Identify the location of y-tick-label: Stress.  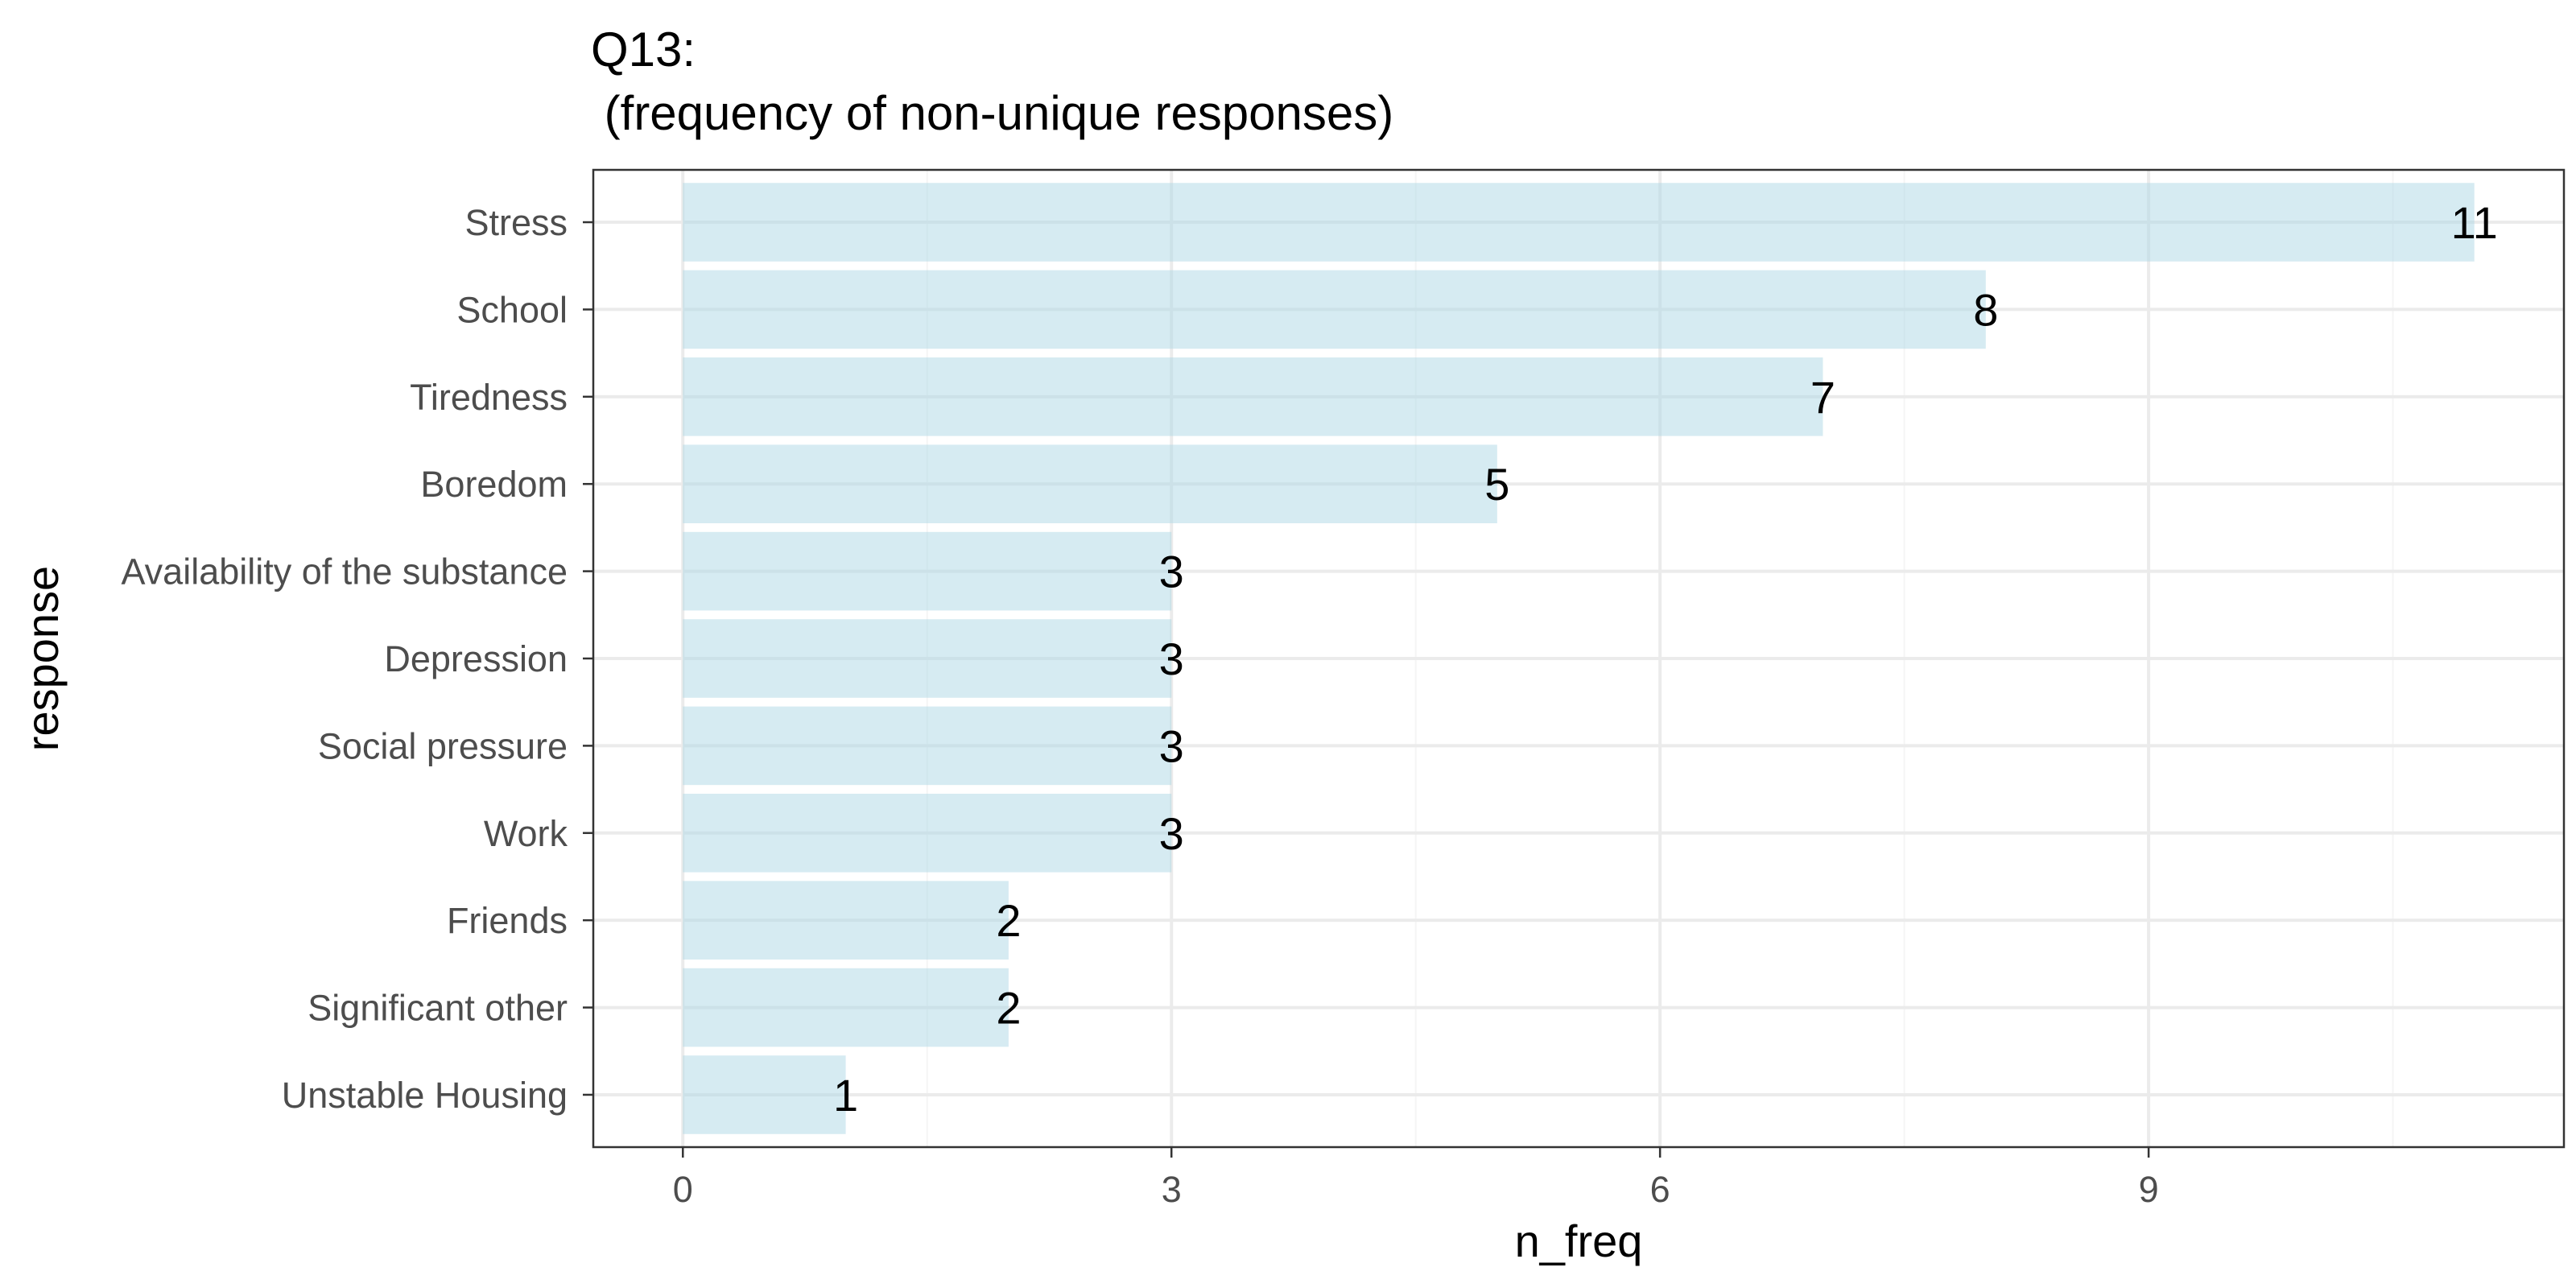
(516, 222).